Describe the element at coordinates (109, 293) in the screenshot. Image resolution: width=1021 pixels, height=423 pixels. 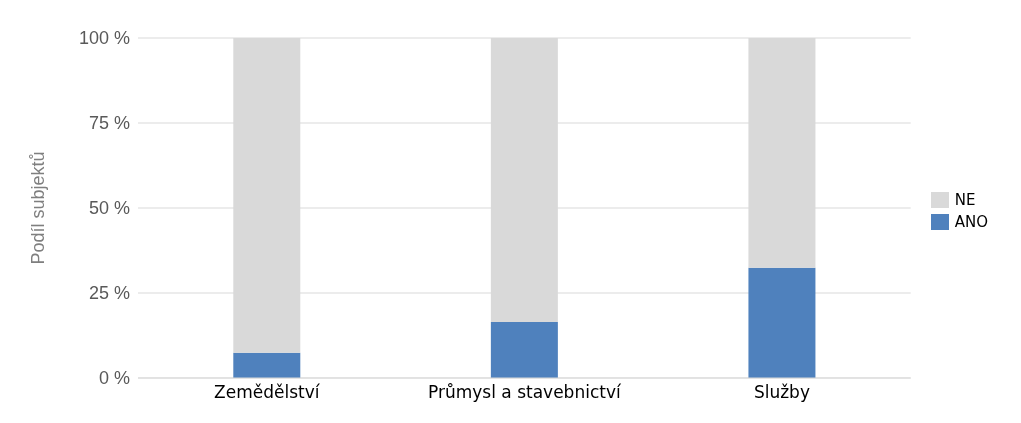
I see `y-tick-label: 25 %` at that location.